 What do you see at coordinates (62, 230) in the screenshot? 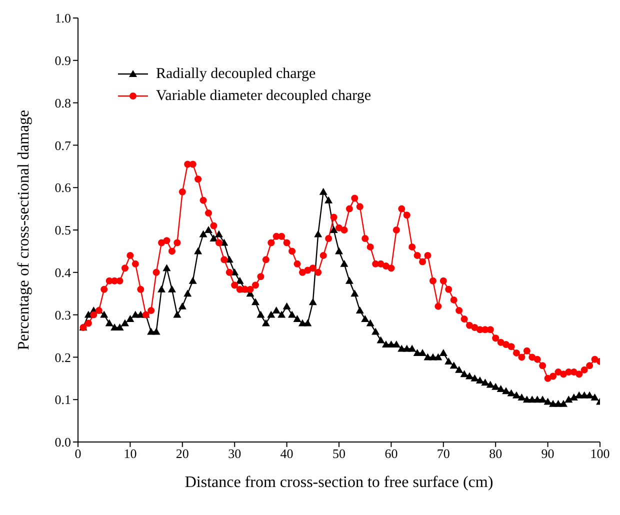
I see `y-tick-label: 0.5` at bounding box center [62, 230].